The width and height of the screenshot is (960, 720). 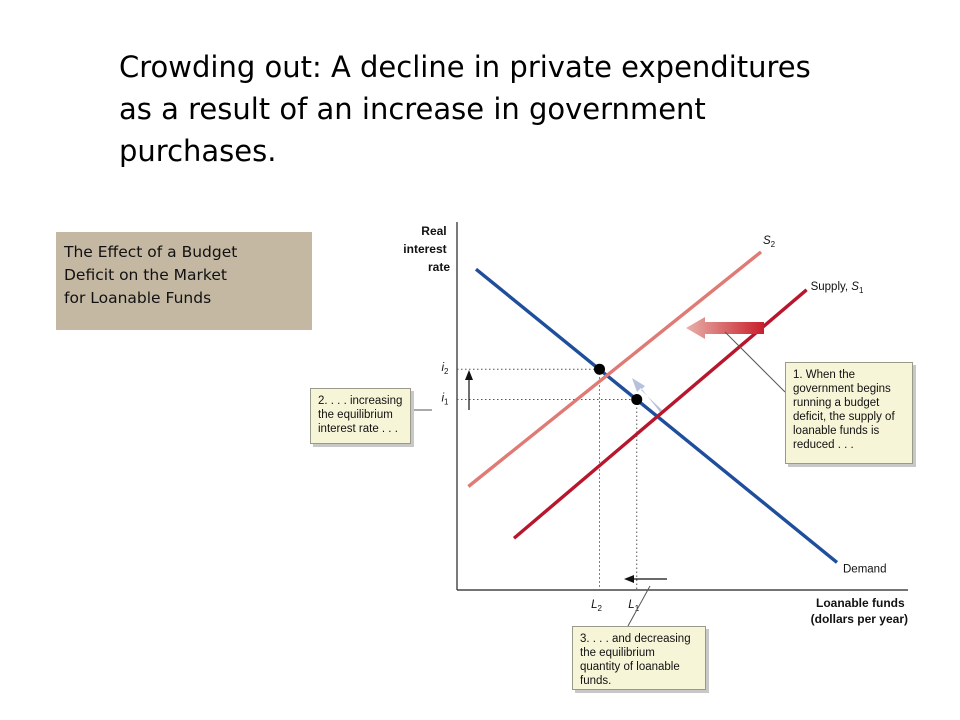 I want to click on curve-label-1: Demand, so click(x=864, y=569).